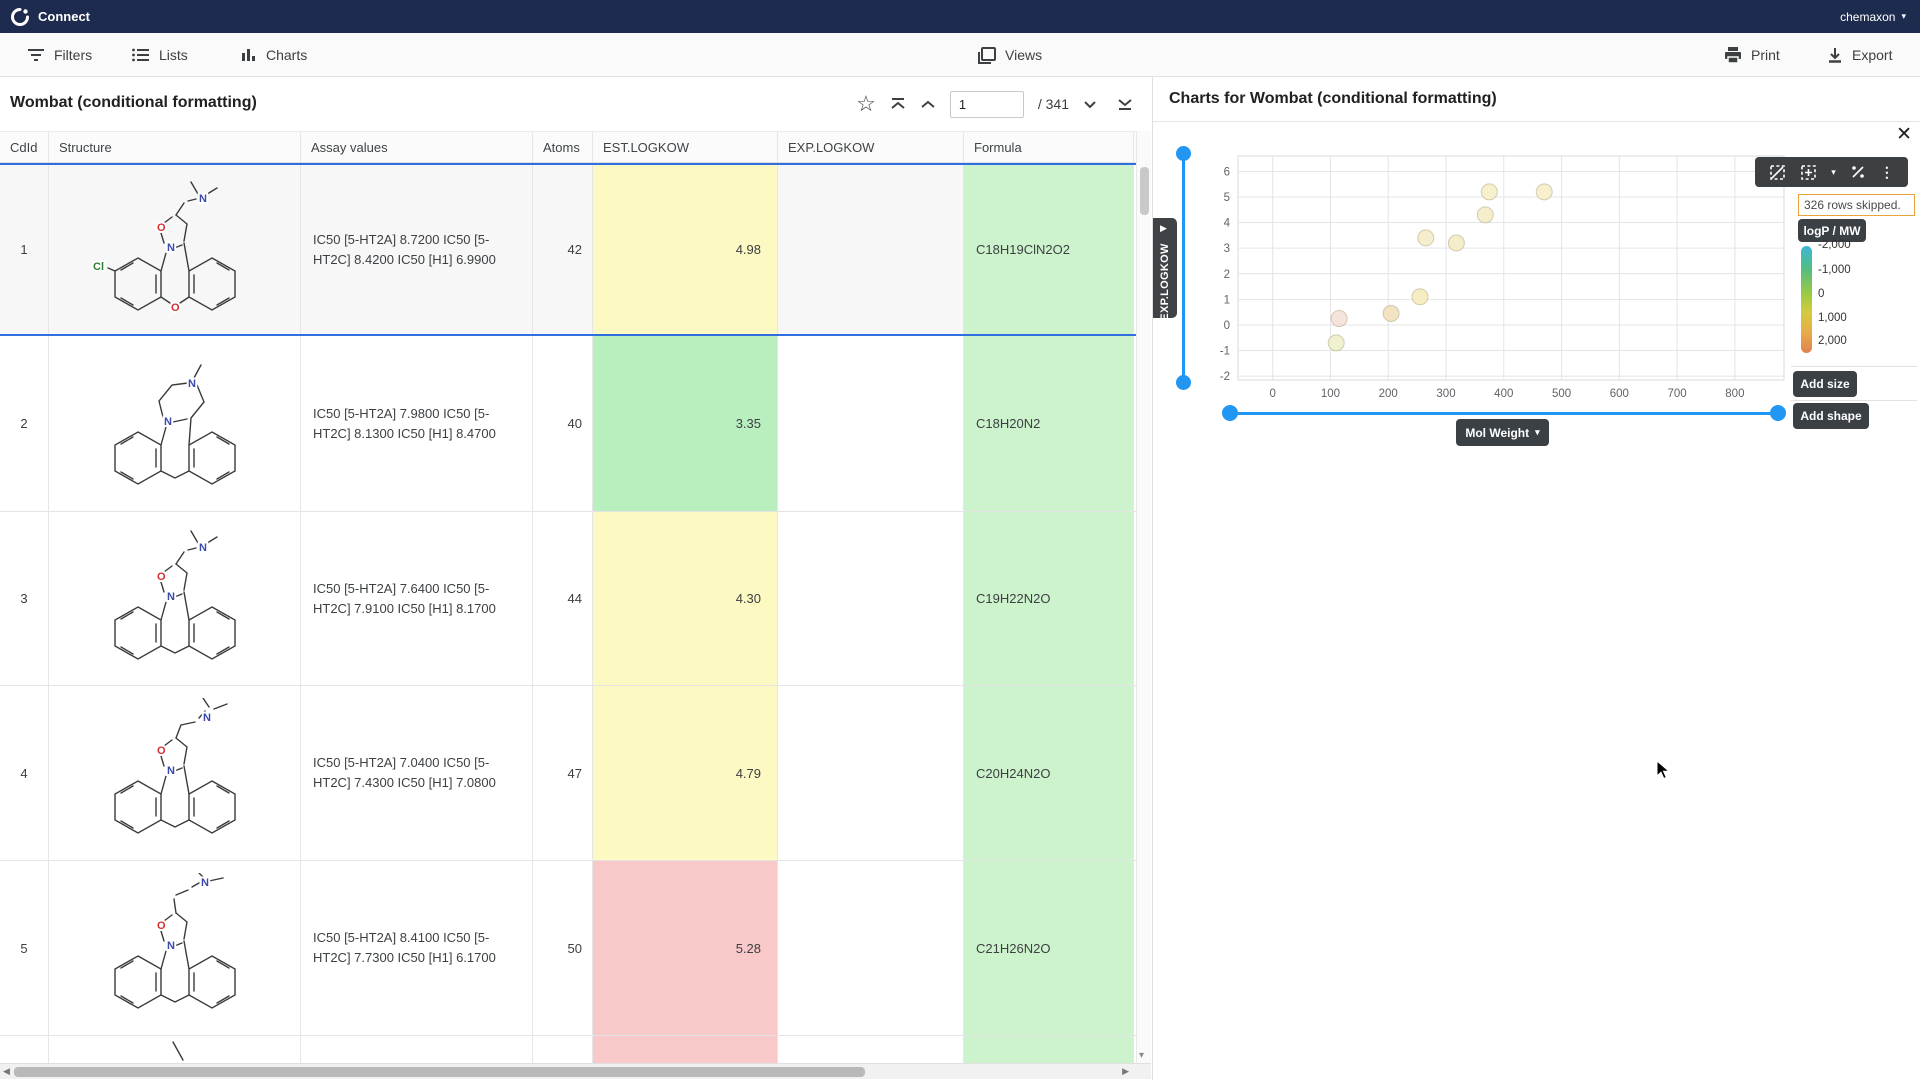  What do you see at coordinates (871, 1049) in the screenshot?
I see `cell-exp-logkow` at bounding box center [871, 1049].